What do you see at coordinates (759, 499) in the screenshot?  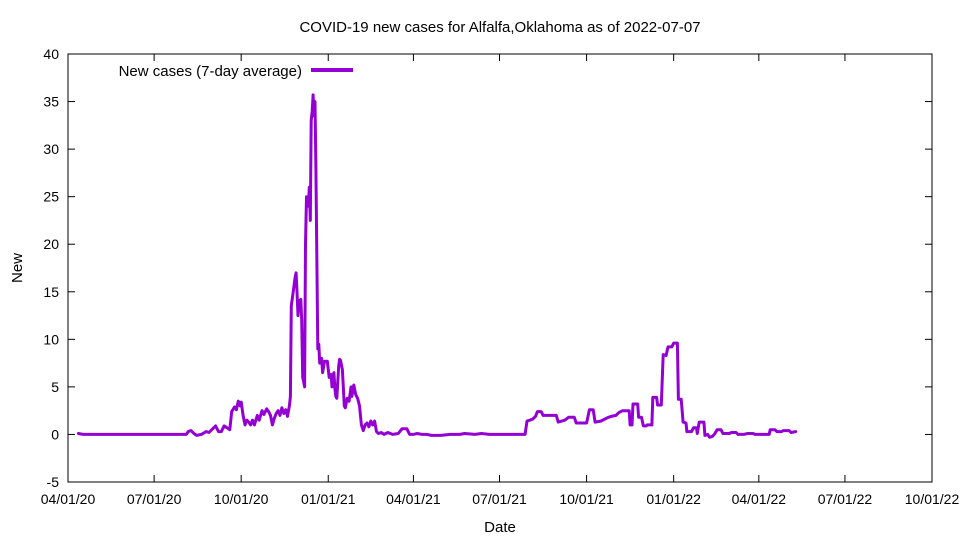 I see `x-tick-label-8: 04/01/22` at bounding box center [759, 499].